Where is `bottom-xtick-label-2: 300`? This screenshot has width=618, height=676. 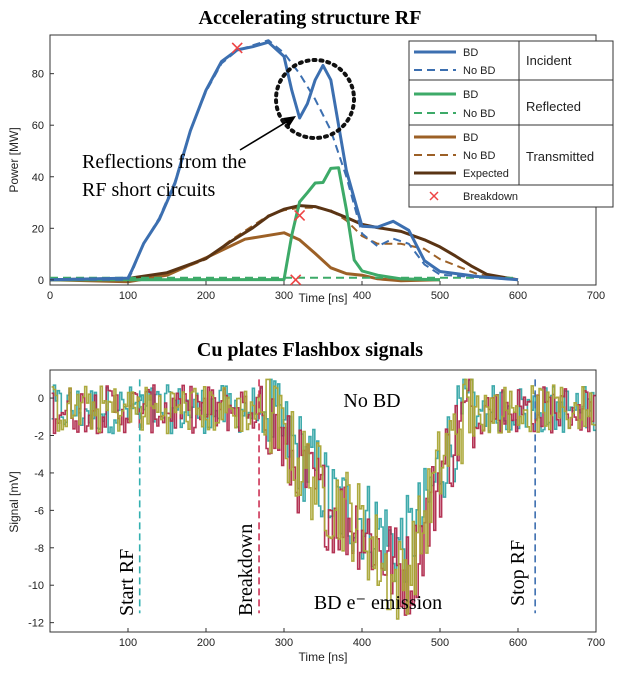 bottom-xtick-label-2: 300 is located at coordinates (284, 643).